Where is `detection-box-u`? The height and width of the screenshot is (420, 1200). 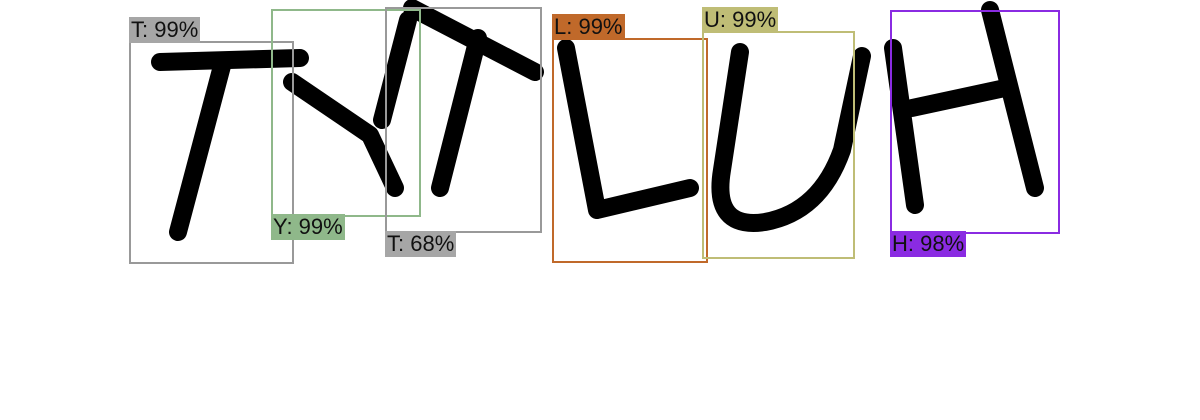 detection-box-u is located at coordinates (778, 145).